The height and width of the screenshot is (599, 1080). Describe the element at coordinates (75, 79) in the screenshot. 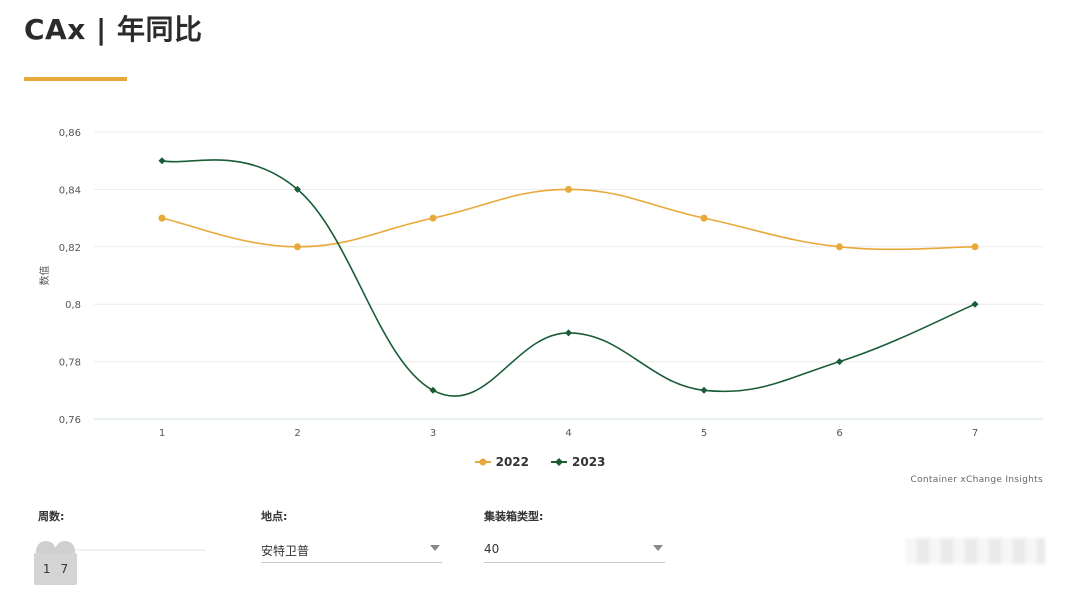

I see `title-underline` at that location.